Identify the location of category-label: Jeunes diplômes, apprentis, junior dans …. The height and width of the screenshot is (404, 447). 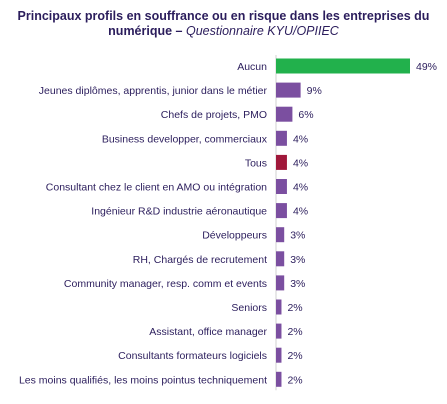
(153, 91).